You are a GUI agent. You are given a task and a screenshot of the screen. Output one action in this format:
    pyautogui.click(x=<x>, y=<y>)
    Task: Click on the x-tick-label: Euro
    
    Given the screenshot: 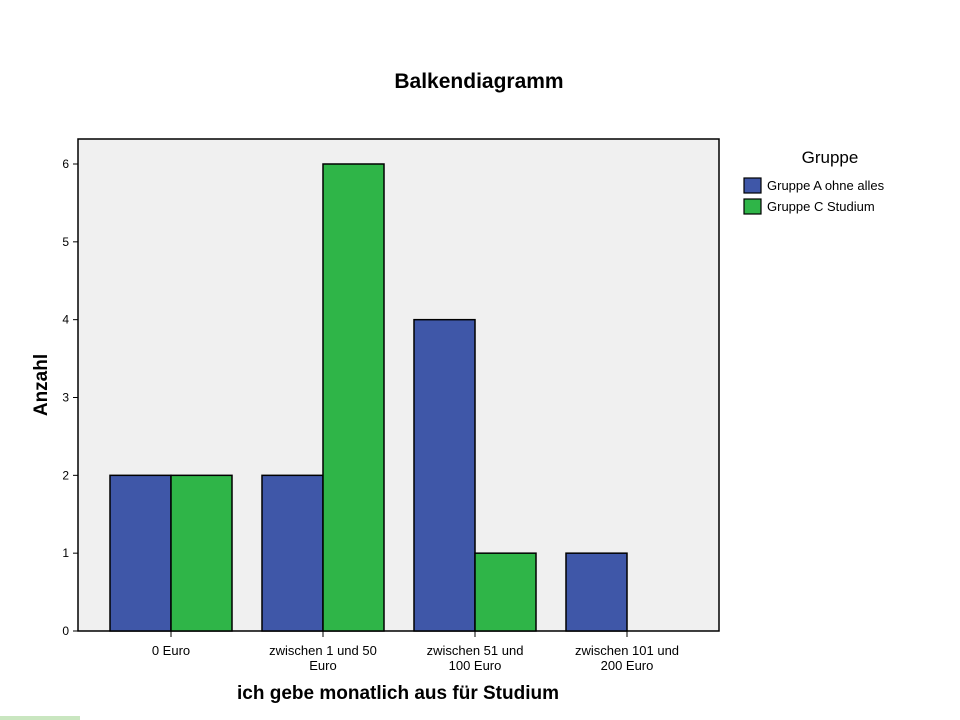 What is the action you would take?
    pyautogui.click(x=322, y=665)
    